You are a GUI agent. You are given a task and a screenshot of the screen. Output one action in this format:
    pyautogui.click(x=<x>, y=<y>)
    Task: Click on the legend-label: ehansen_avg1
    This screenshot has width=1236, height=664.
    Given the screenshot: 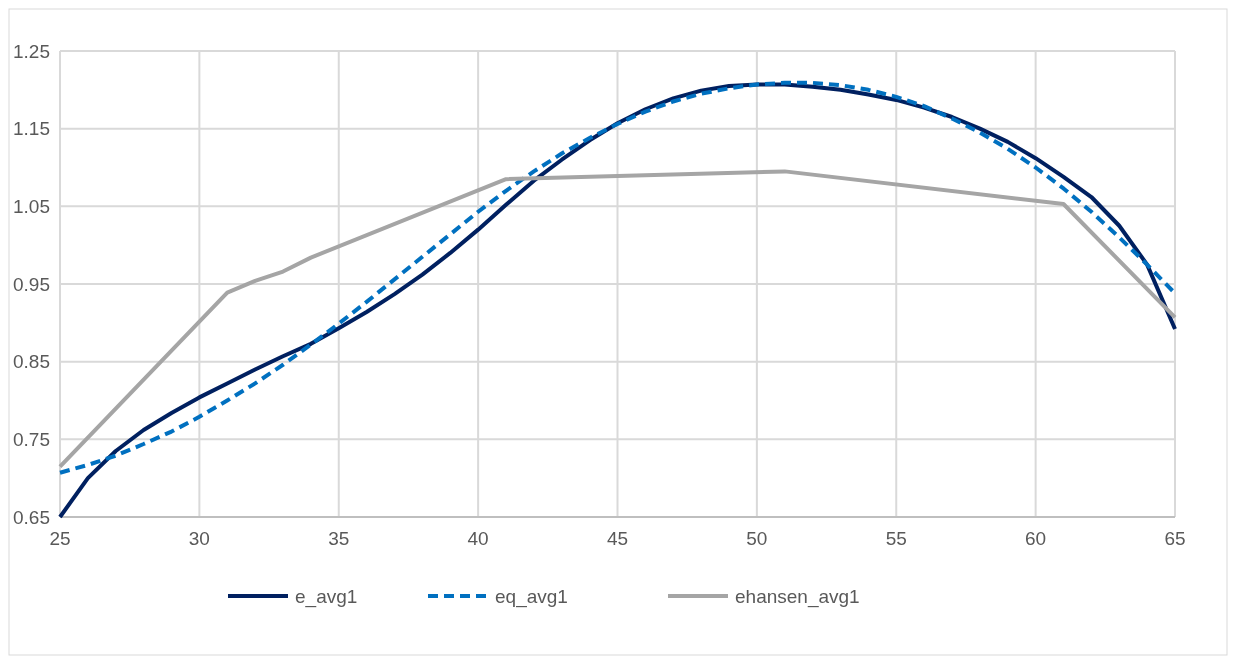 What is the action you would take?
    pyautogui.click(x=797, y=596)
    